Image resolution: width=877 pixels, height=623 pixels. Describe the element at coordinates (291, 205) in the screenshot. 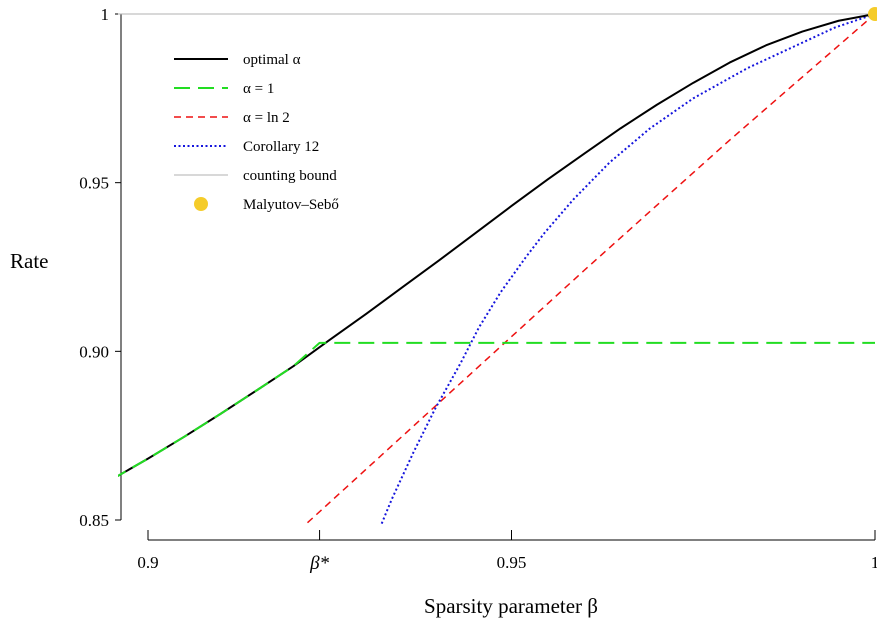

I see `legend-label: Malyutov–Sebő` at that location.